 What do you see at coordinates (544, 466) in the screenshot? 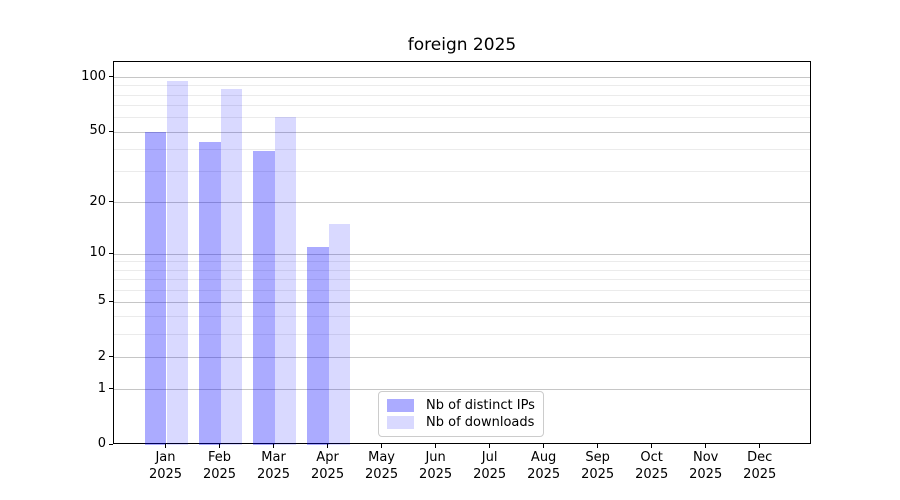
I see `x-tick-label: Aug 2025` at bounding box center [544, 466].